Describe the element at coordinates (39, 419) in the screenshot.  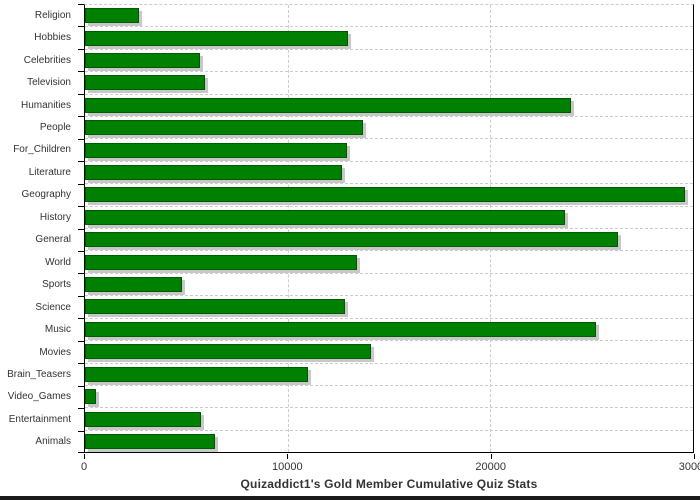
I see `category-label: Entertainment` at that location.